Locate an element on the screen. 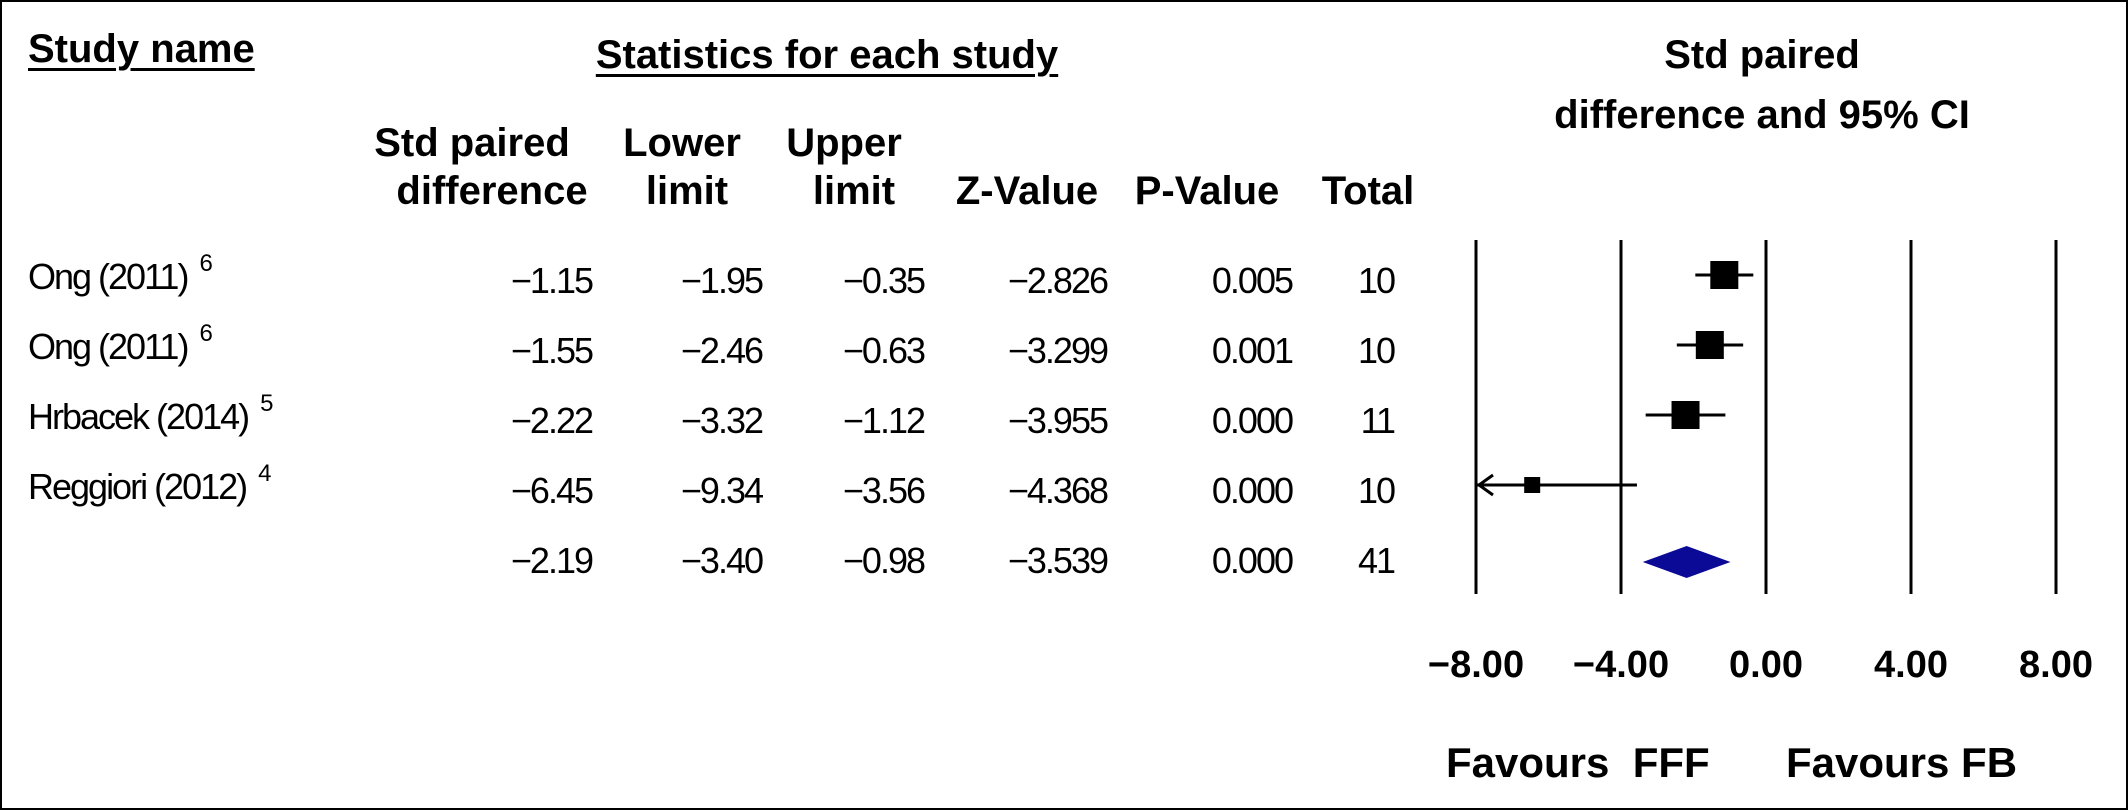 This screenshot has height=812, width=2128. cell-upper: −1.12 is located at coordinates (884, 420).